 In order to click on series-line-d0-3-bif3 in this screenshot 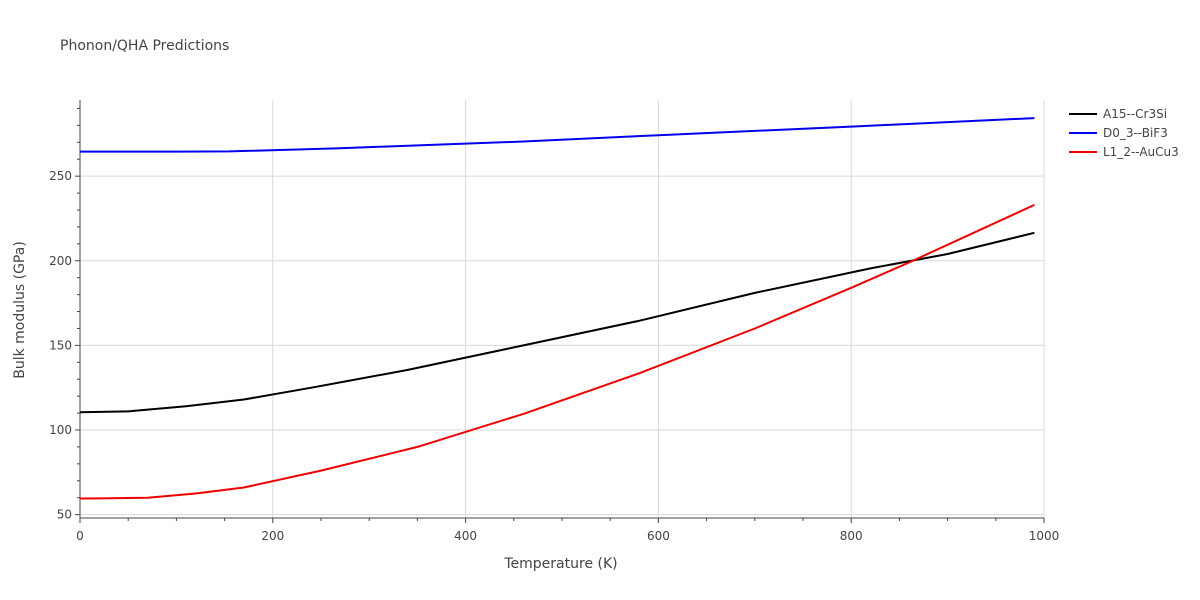, I will do `click(557, 135)`.